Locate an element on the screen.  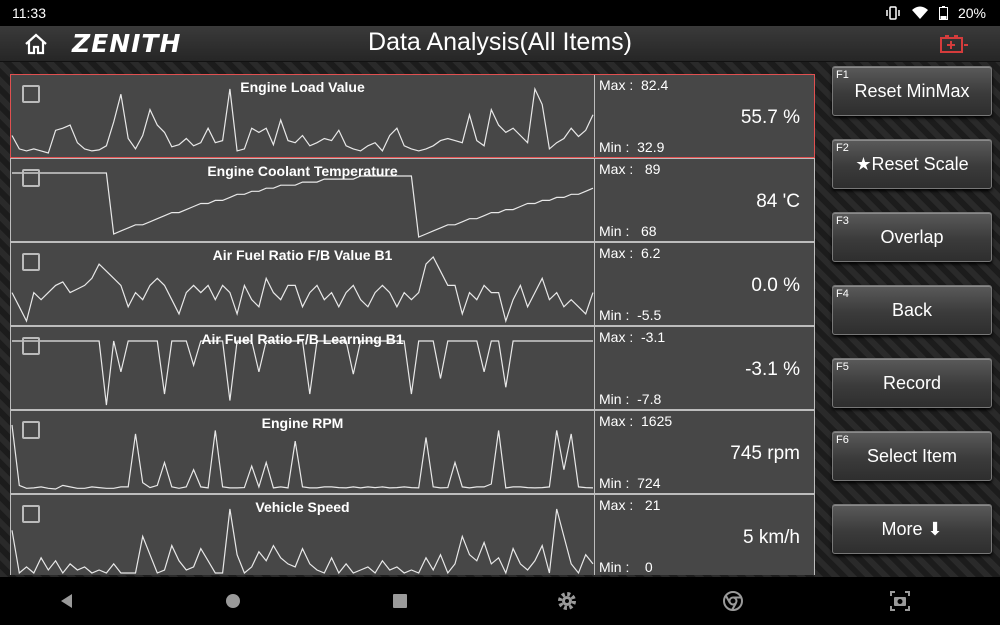
fkey-button-3: F3 Overlap is located at coordinates (912, 237).